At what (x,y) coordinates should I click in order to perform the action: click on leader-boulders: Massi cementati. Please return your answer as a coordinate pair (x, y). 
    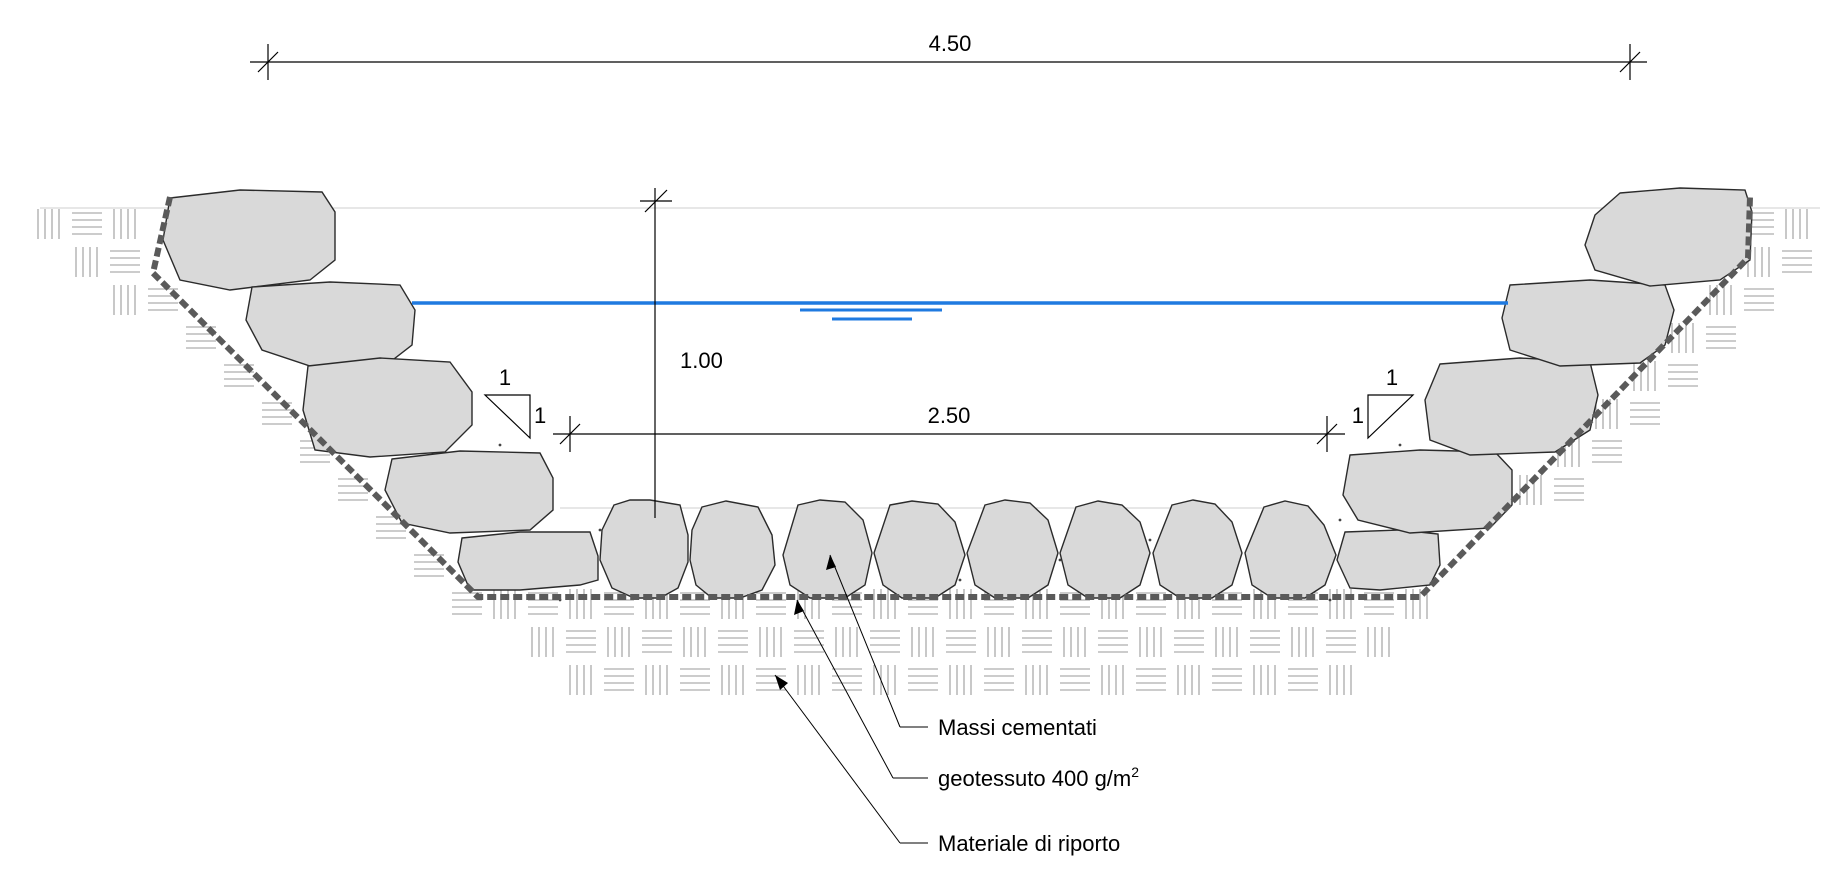
    Looking at the image, I should click on (961, 647).